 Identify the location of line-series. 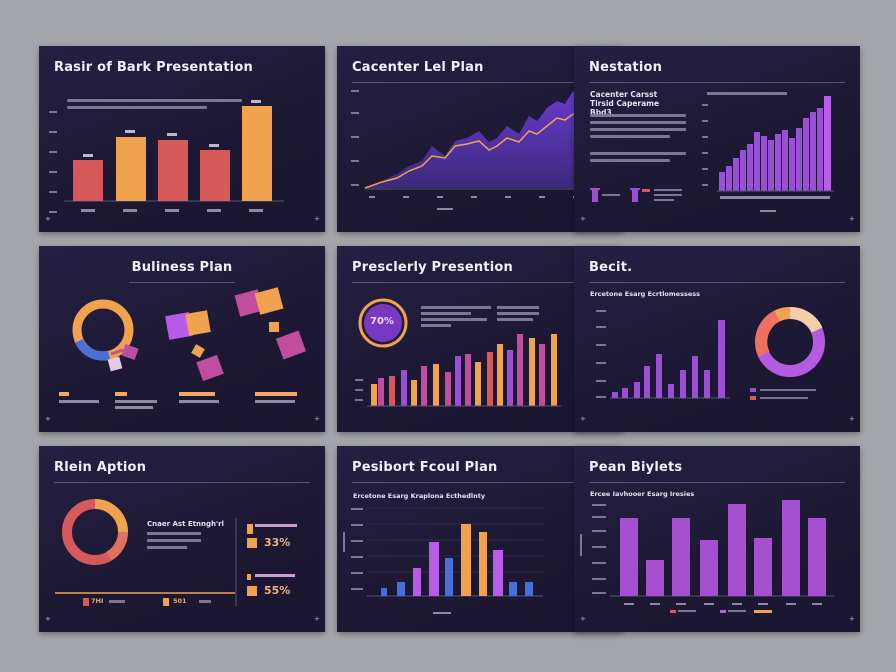
(474, 151).